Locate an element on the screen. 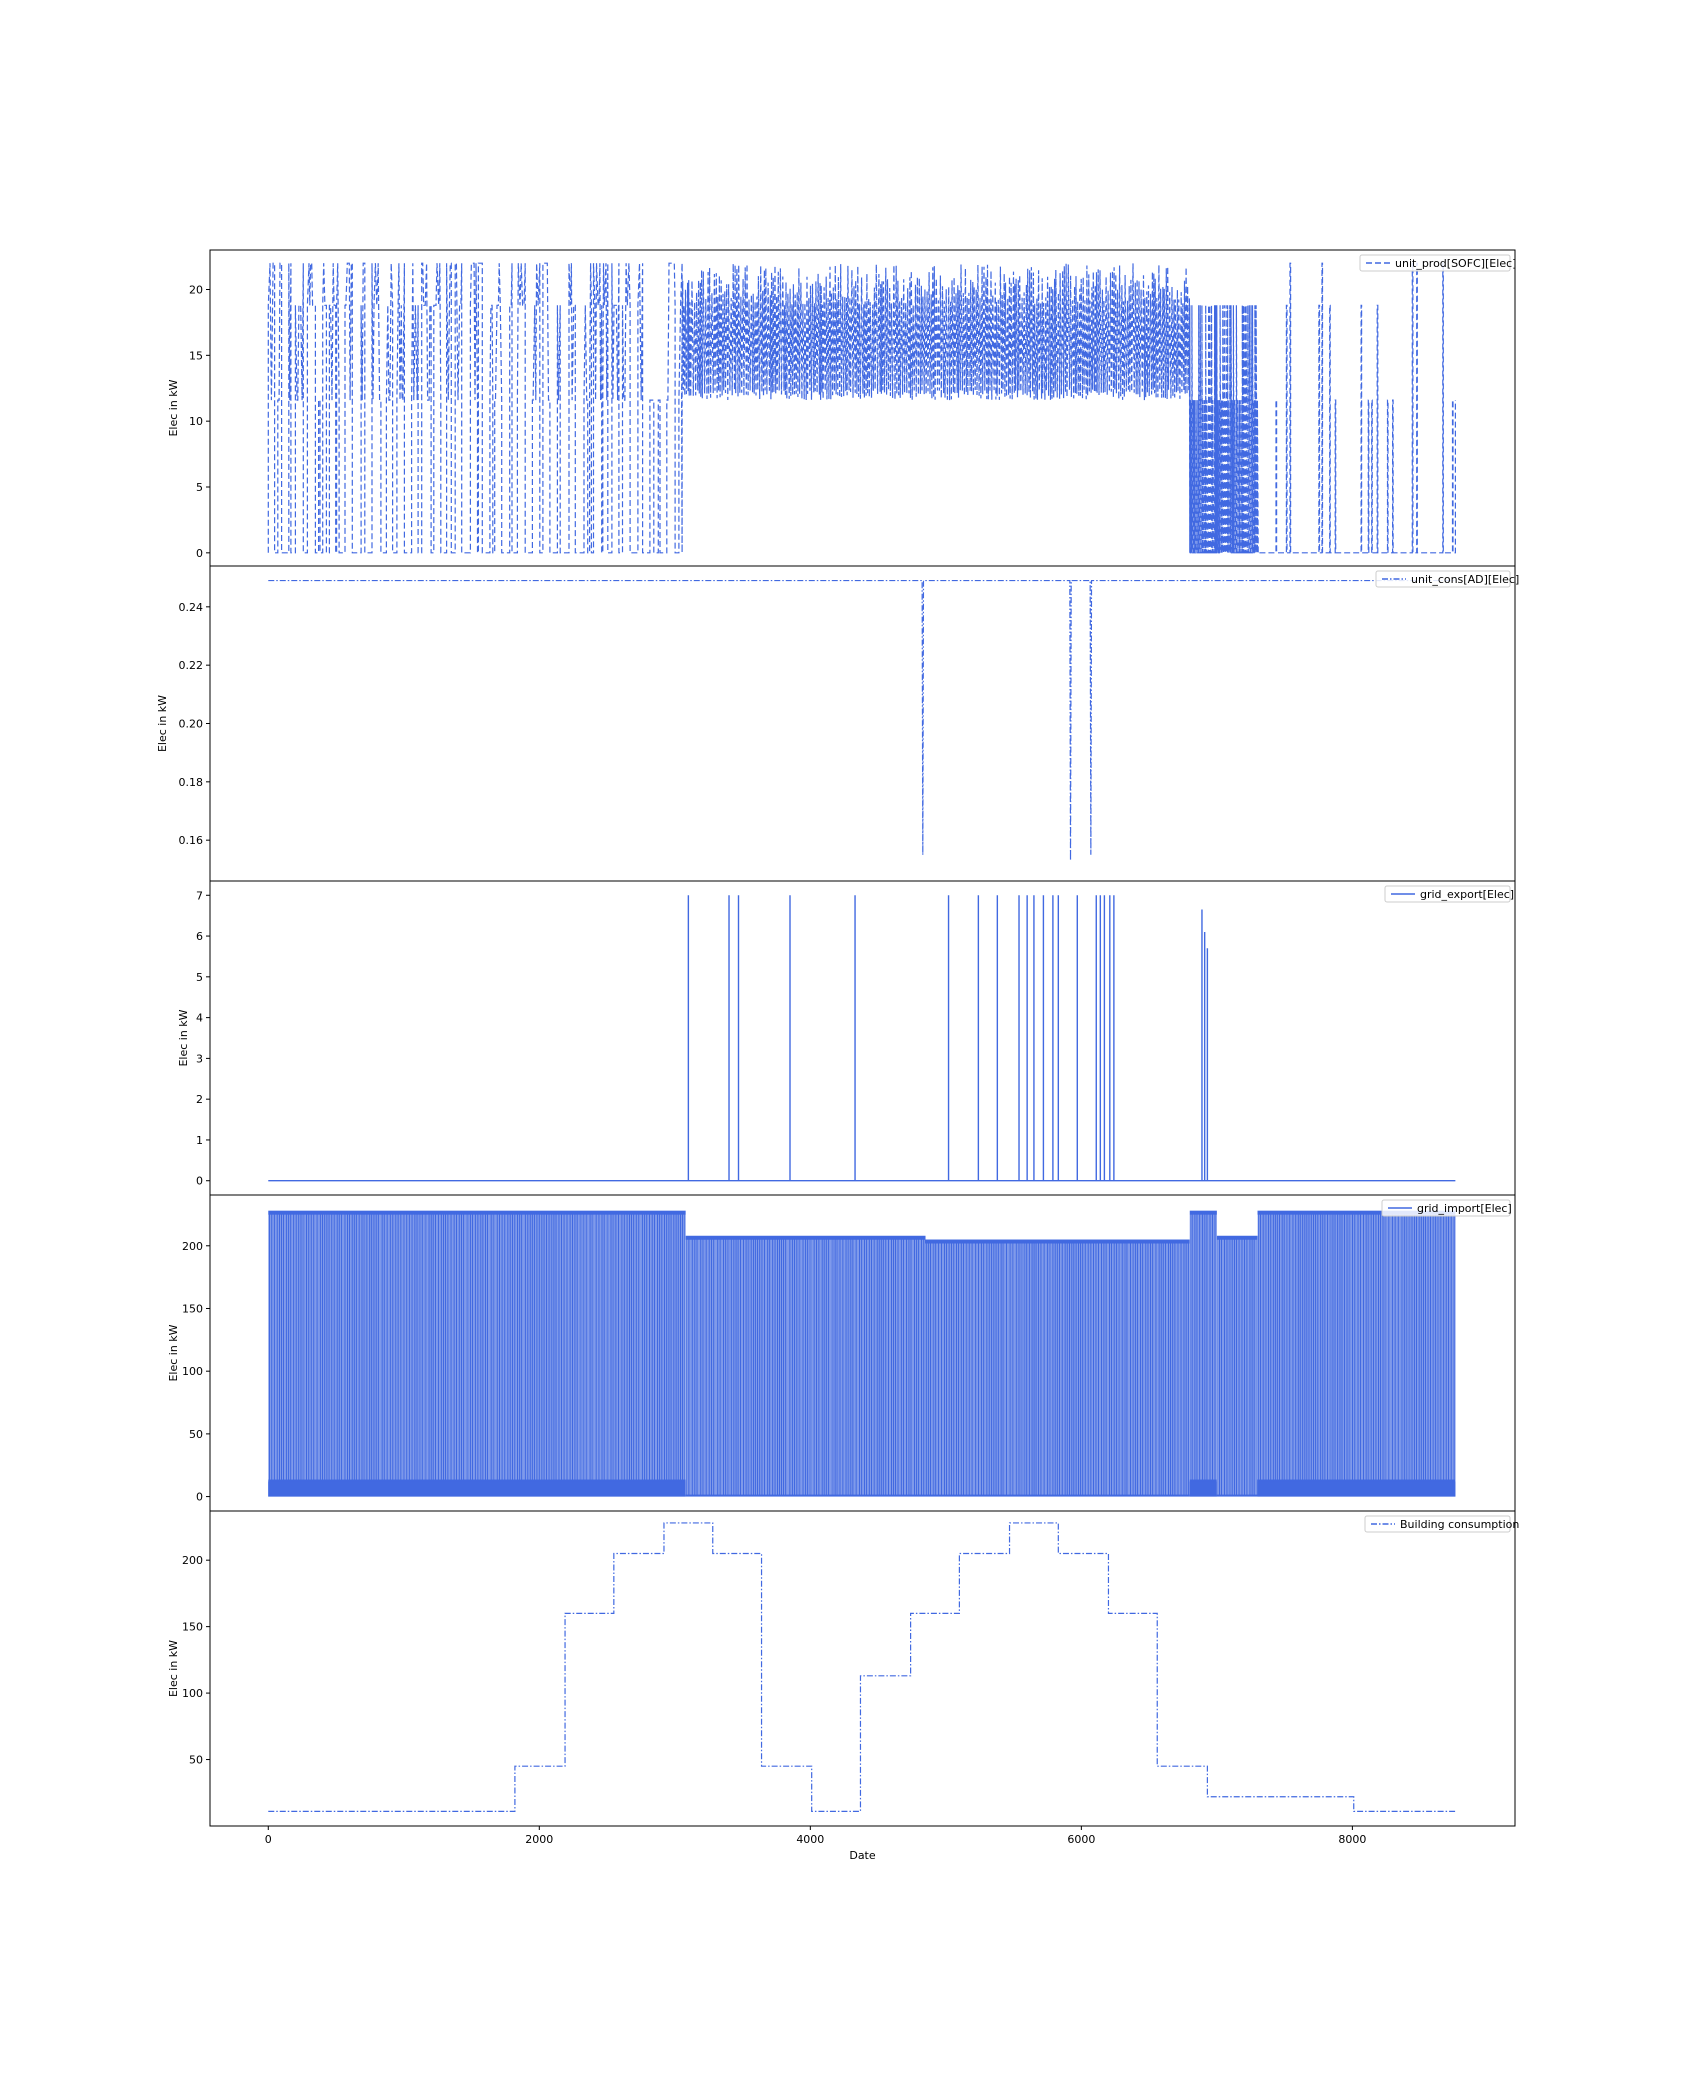 This screenshot has height=2088, width=1684. legend: grid_import[Elec] is located at coordinates (1446, 1208).